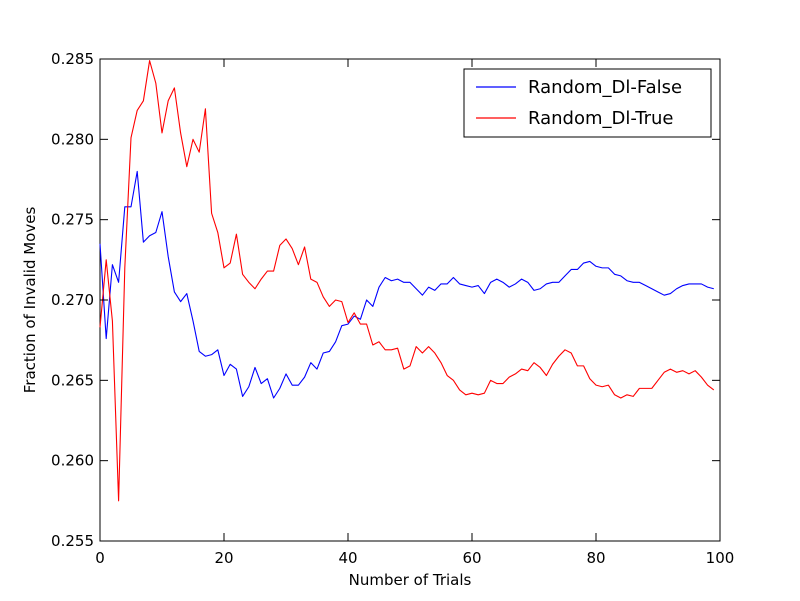 The height and width of the screenshot is (601, 800). I want to click on legend-label: Random_Dl-True, so click(600, 118).